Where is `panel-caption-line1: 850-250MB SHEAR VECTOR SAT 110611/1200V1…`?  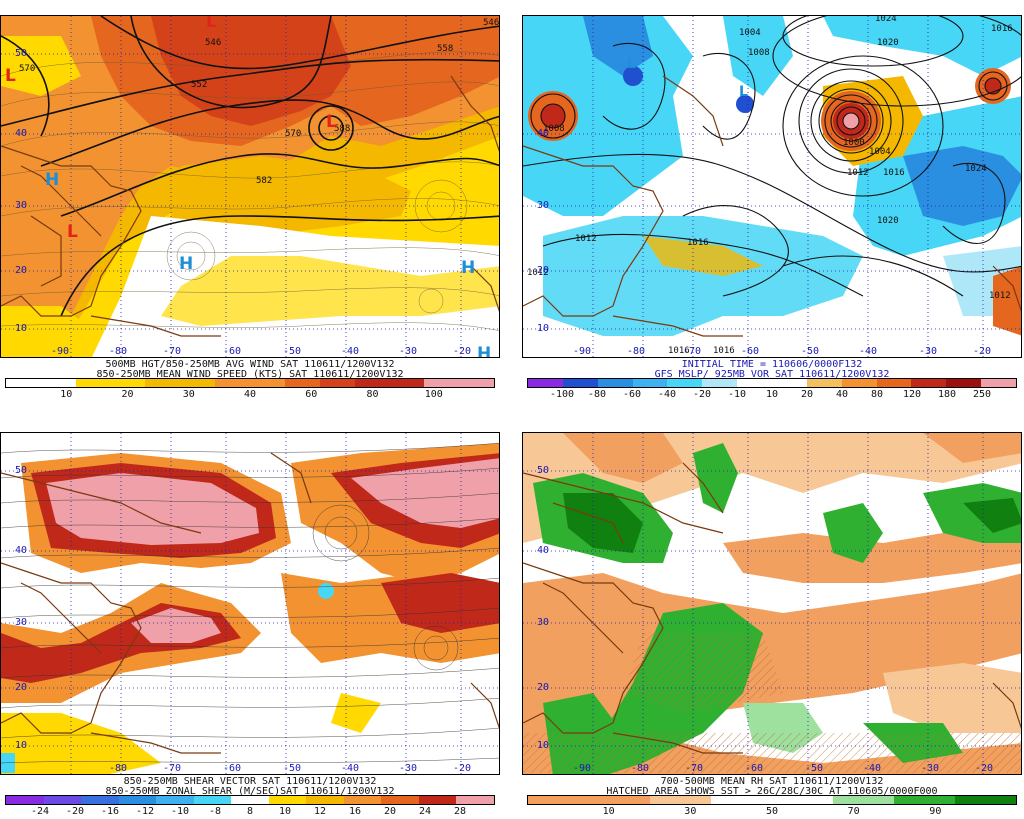
panel-caption-line1: 850-250MB SHEAR VECTOR SAT 110611/1200V1… is located at coordinates (250, 781).